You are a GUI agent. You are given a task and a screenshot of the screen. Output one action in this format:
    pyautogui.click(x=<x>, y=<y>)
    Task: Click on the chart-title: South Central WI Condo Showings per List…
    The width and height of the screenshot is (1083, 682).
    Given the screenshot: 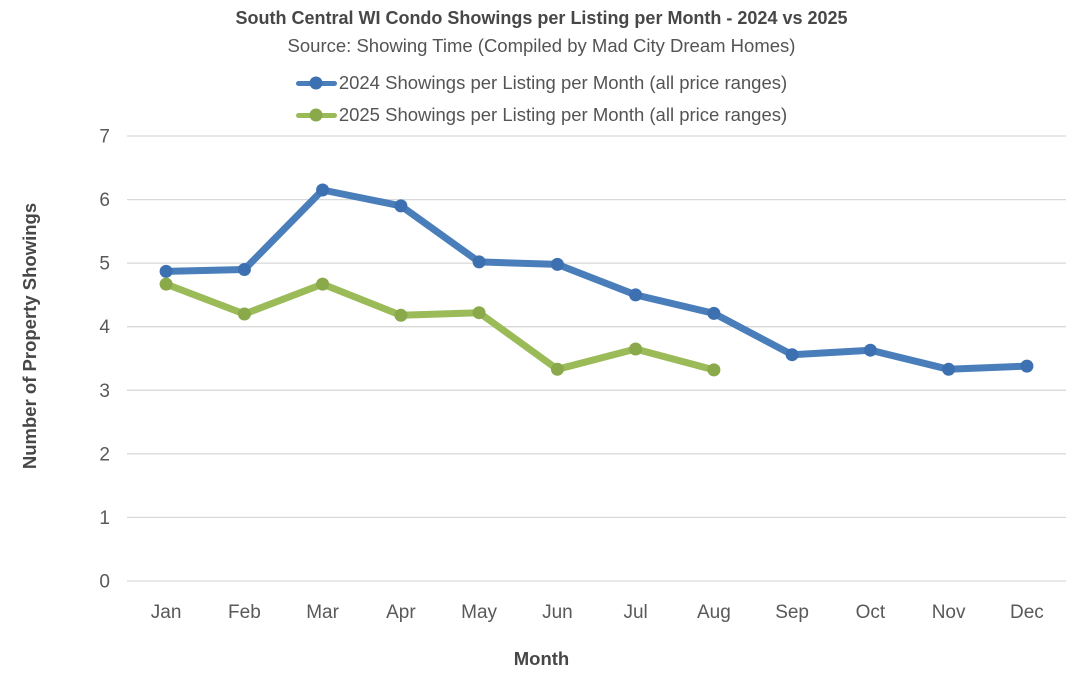 What is the action you would take?
    pyautogui.click(x=541, y=18)
    